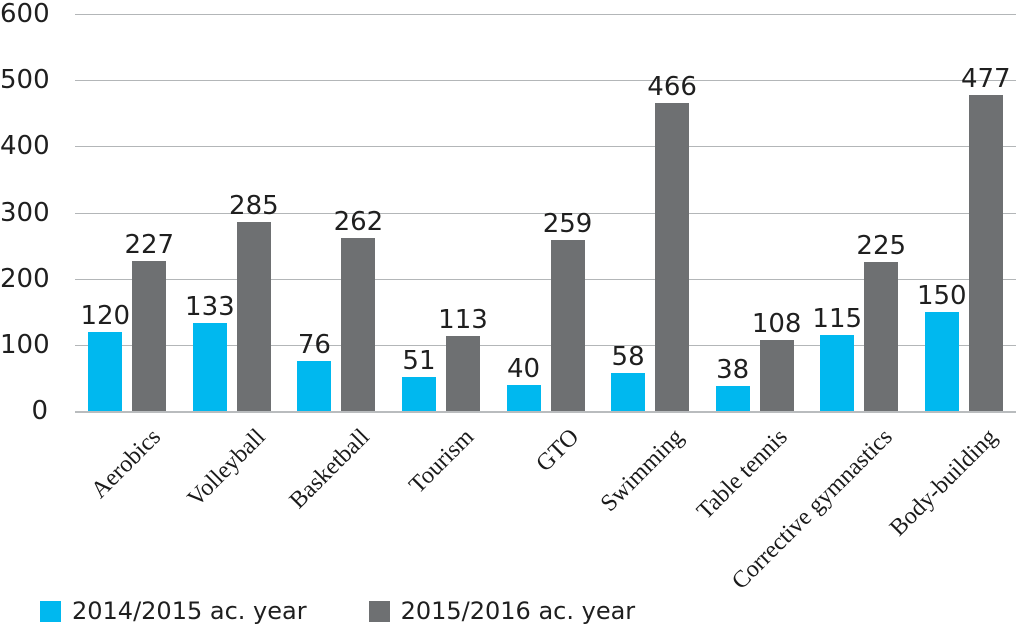  Describe the element at coordinates (25, 344) in the screenshot. I see `y-tick-label: 100` at that location.